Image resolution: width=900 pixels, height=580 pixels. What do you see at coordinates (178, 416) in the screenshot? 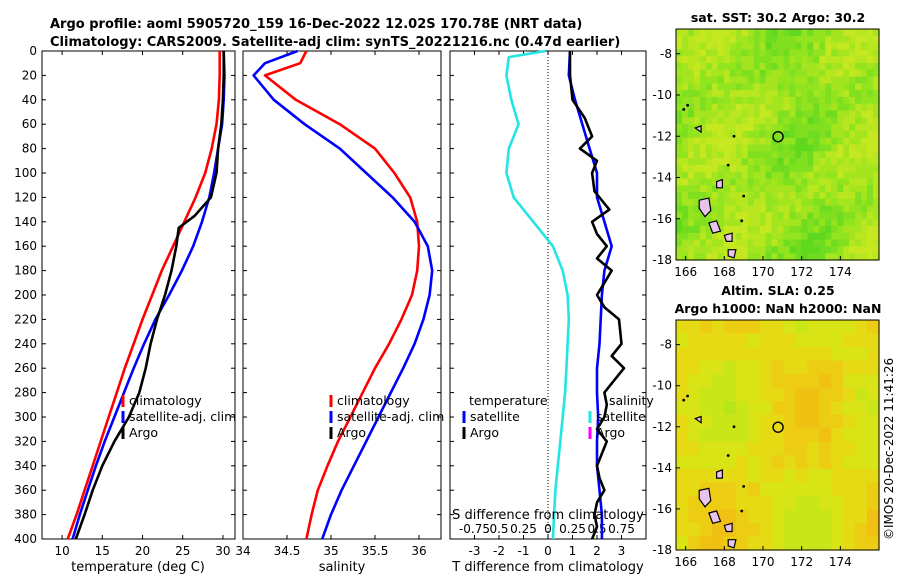
I see `temperature-legend: climatology satellite-adj. clim Argo` at bounding box center [178, 416].